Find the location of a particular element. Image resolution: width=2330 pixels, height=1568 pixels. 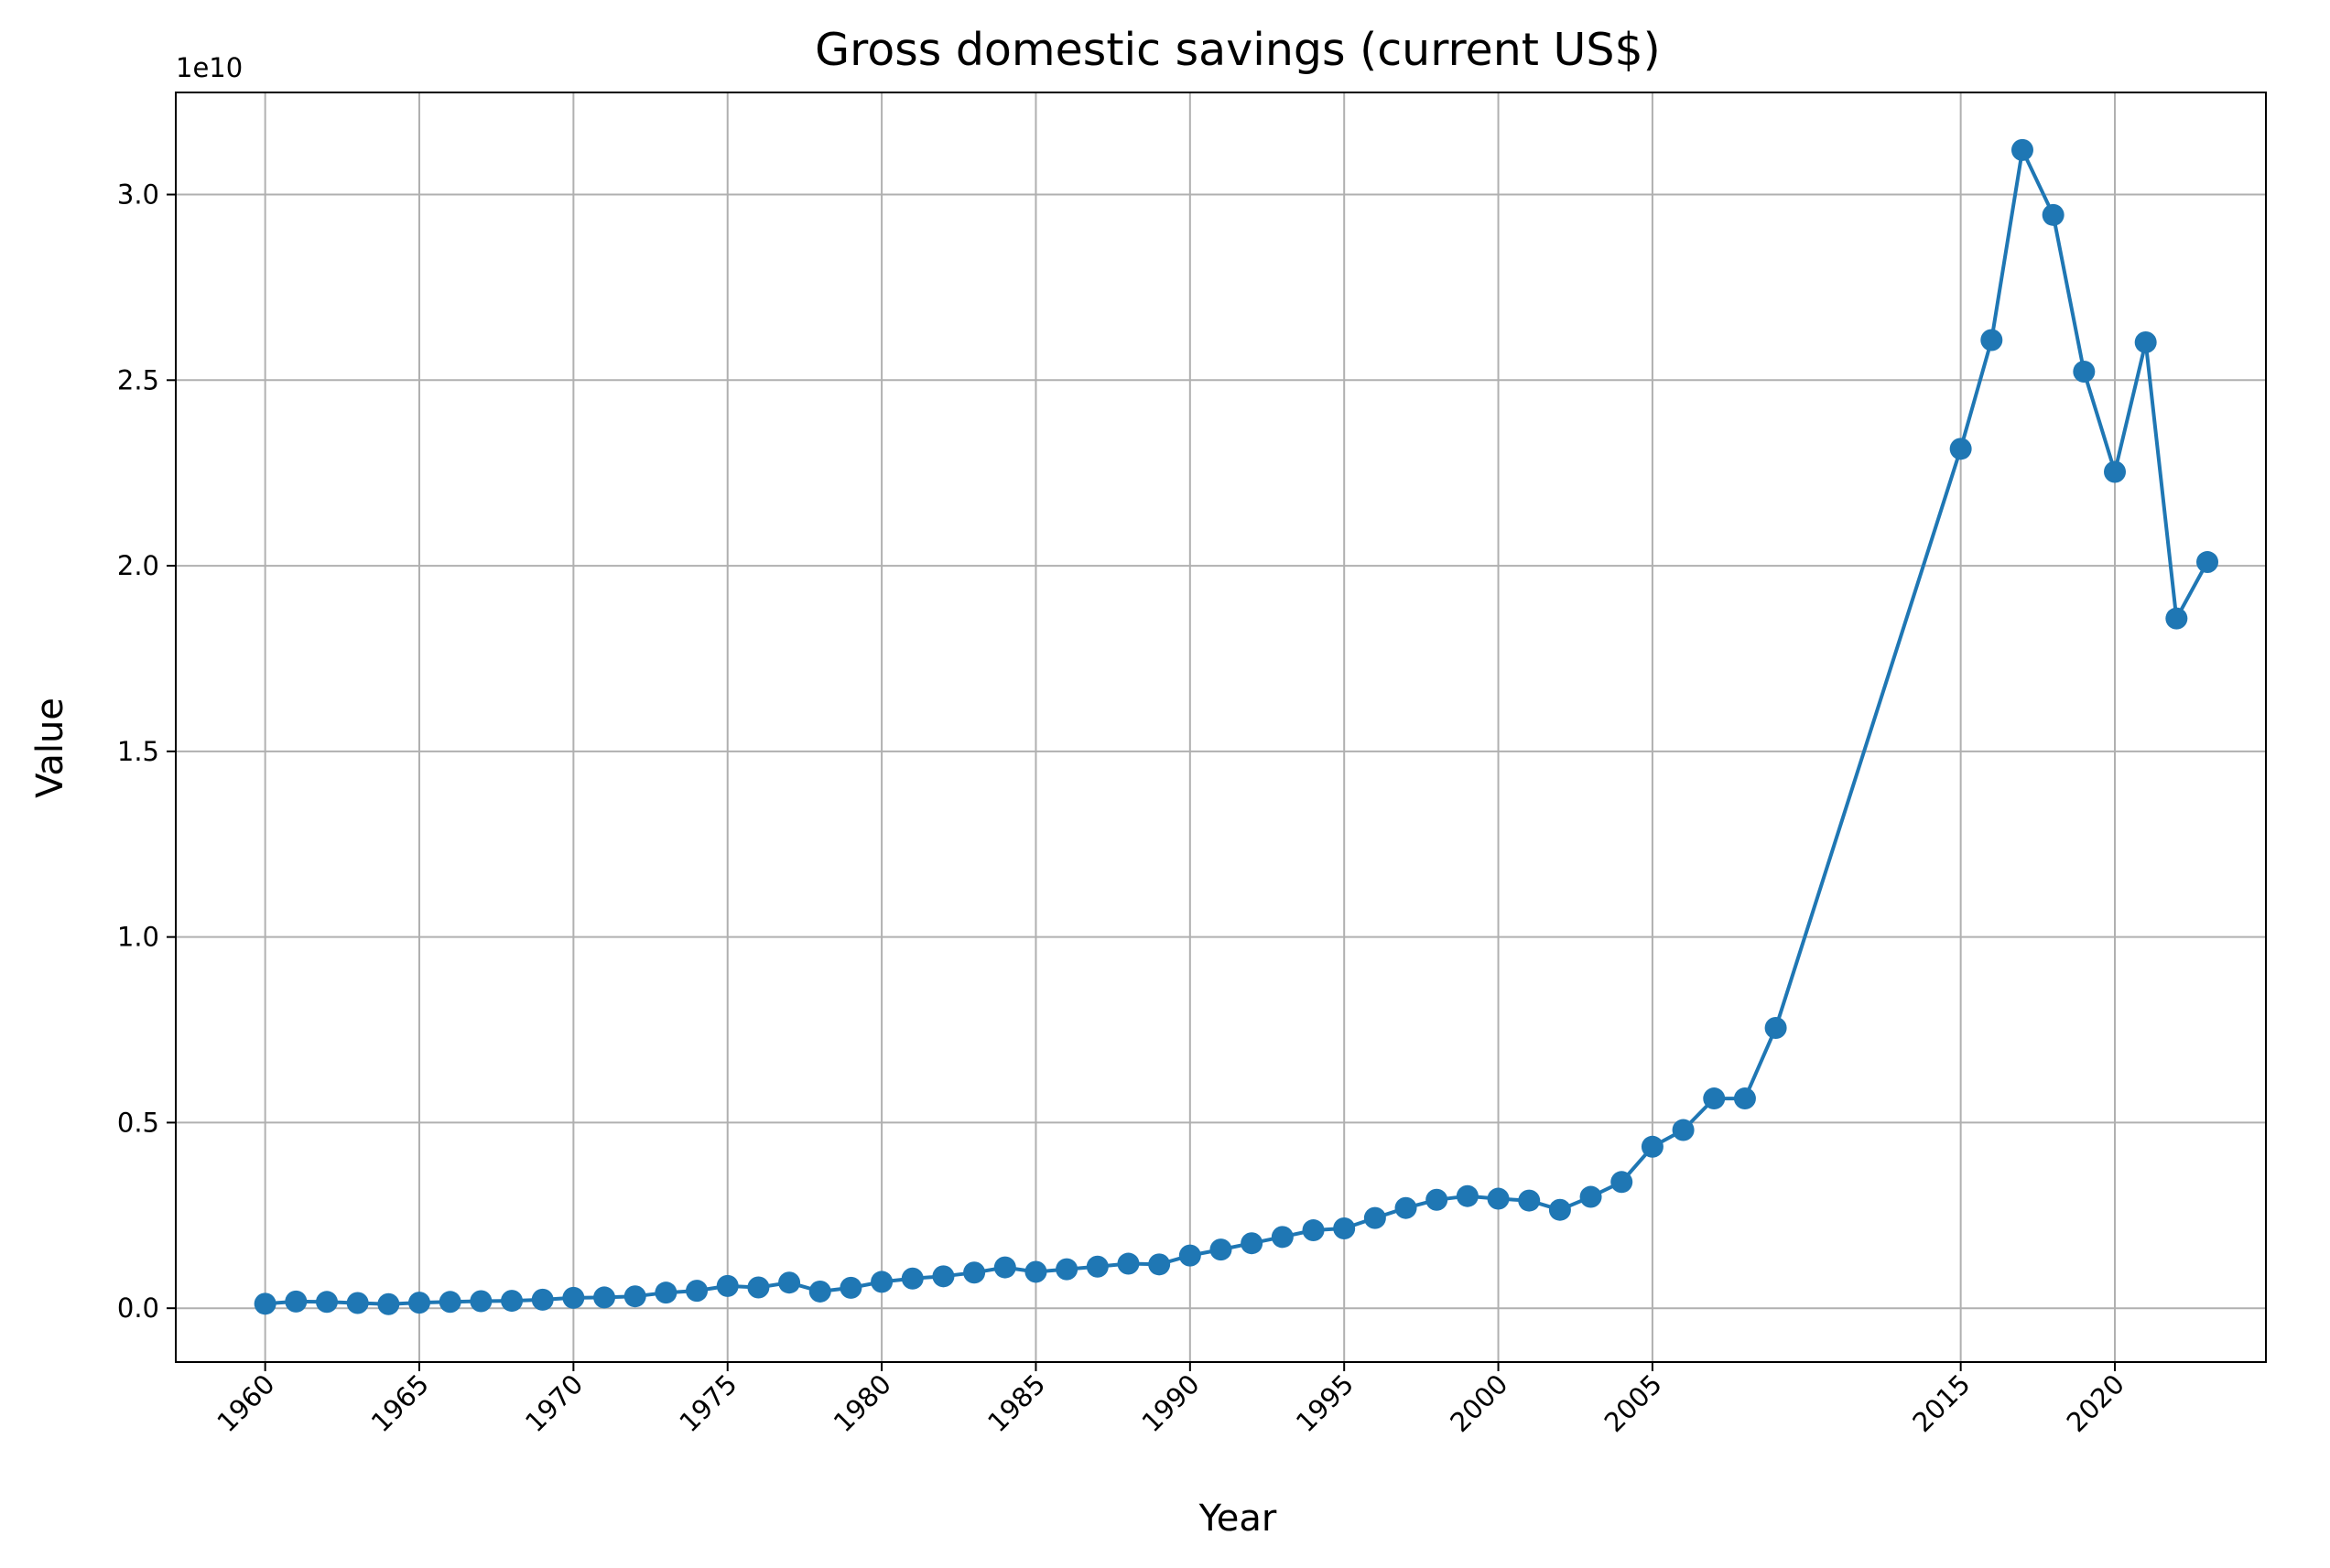

y-tick-label: 3.0 is located at coordinates (138, 195).